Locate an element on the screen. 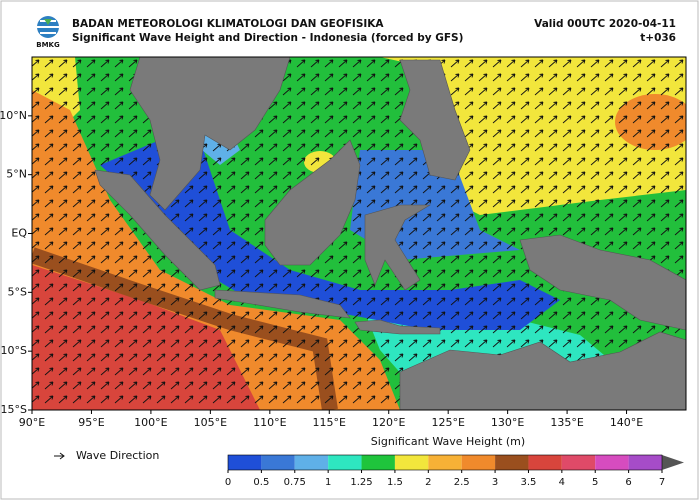  lon-tick-label: 140°E is located at coordinates (626, 422).